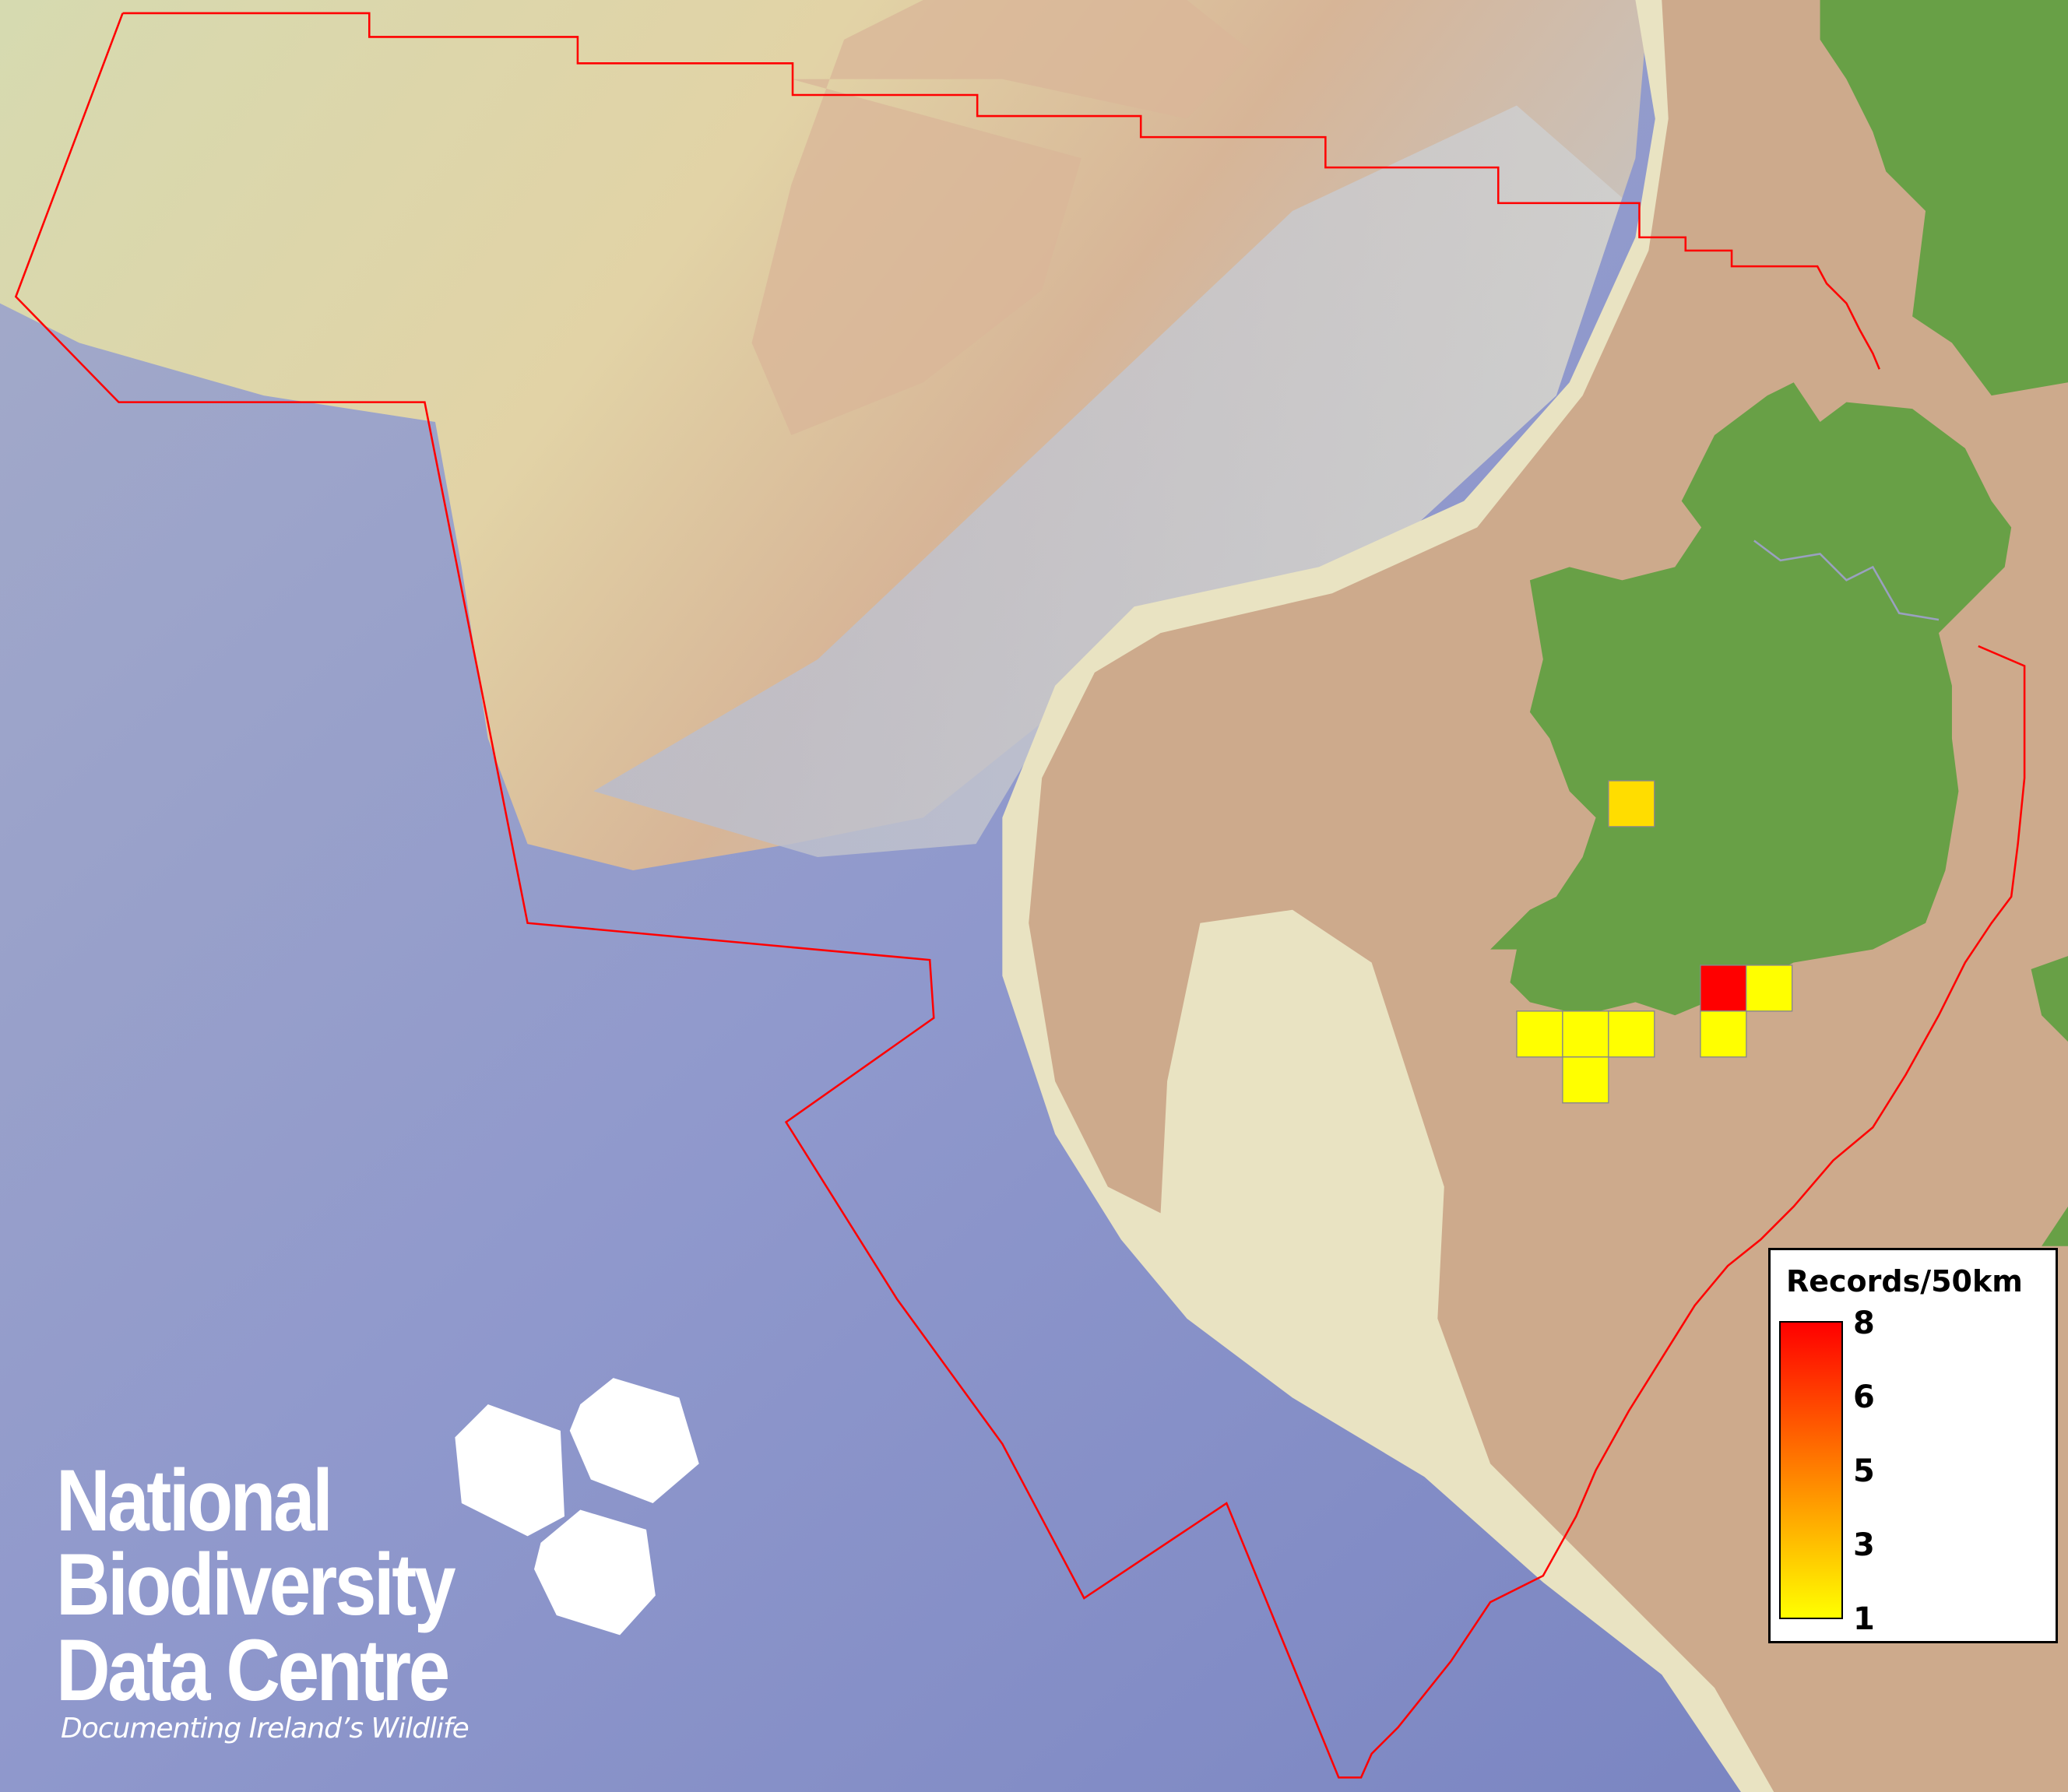 The width and height of the screenshot is (2068, 1792). I want to click on upper-shelf-tan, so click(1003, 217).